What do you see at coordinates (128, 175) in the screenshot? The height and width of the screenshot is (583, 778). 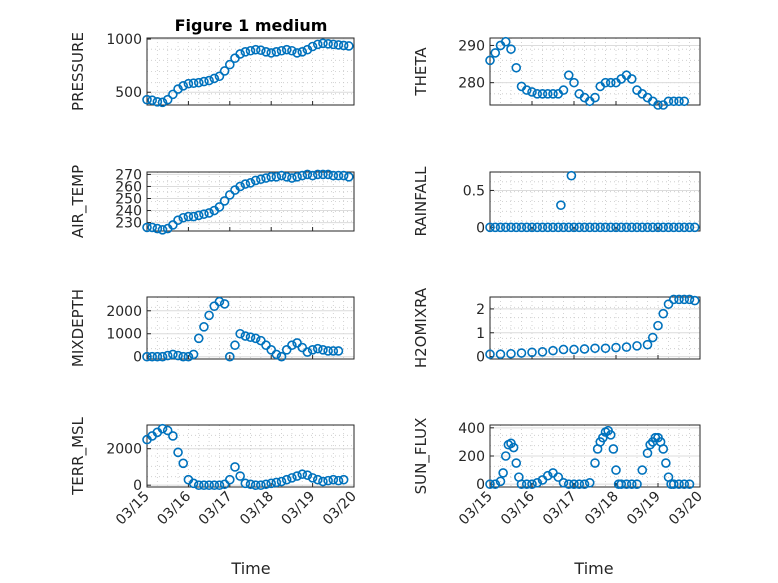 I see `y-tick-label: 270` at bounding box center [128, 175].